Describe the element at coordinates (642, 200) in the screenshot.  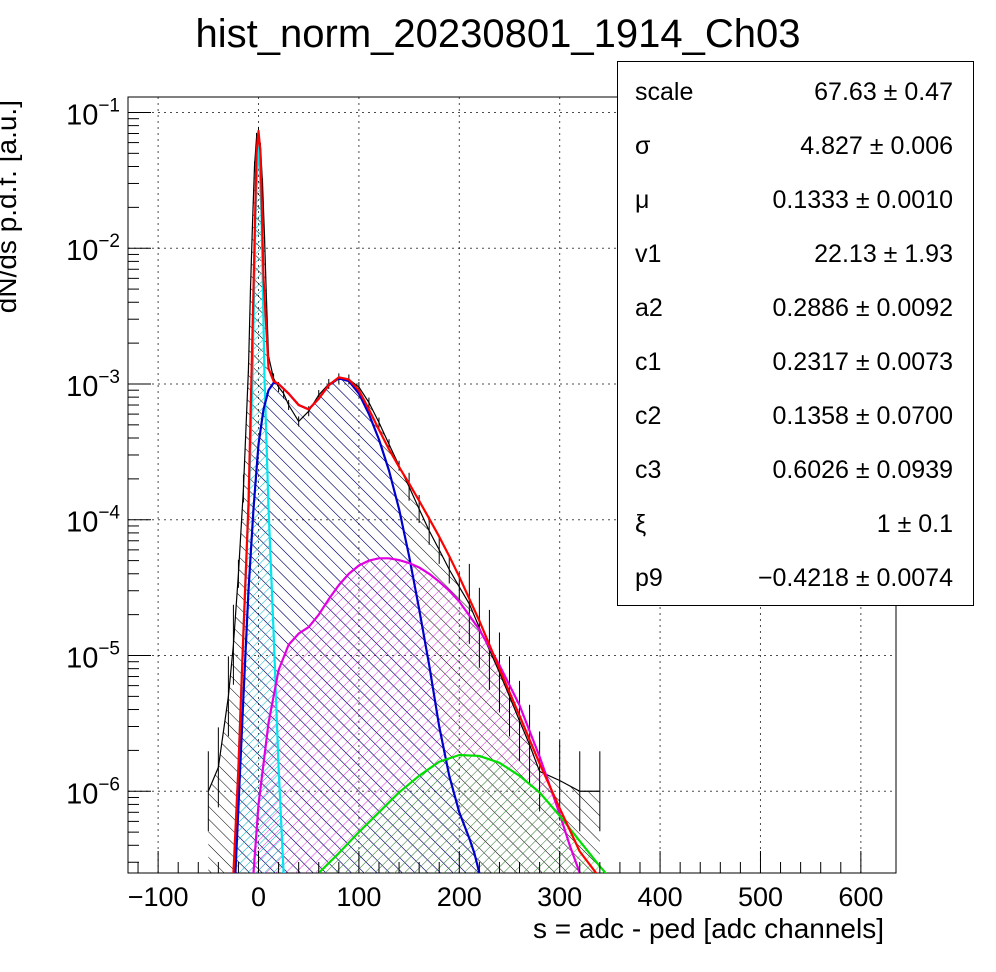
I see `parameter-name: μ` at that location.